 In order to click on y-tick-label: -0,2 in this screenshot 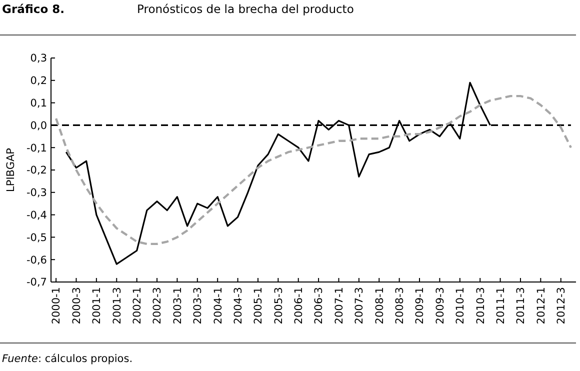, I will do `click(36, 170)`.